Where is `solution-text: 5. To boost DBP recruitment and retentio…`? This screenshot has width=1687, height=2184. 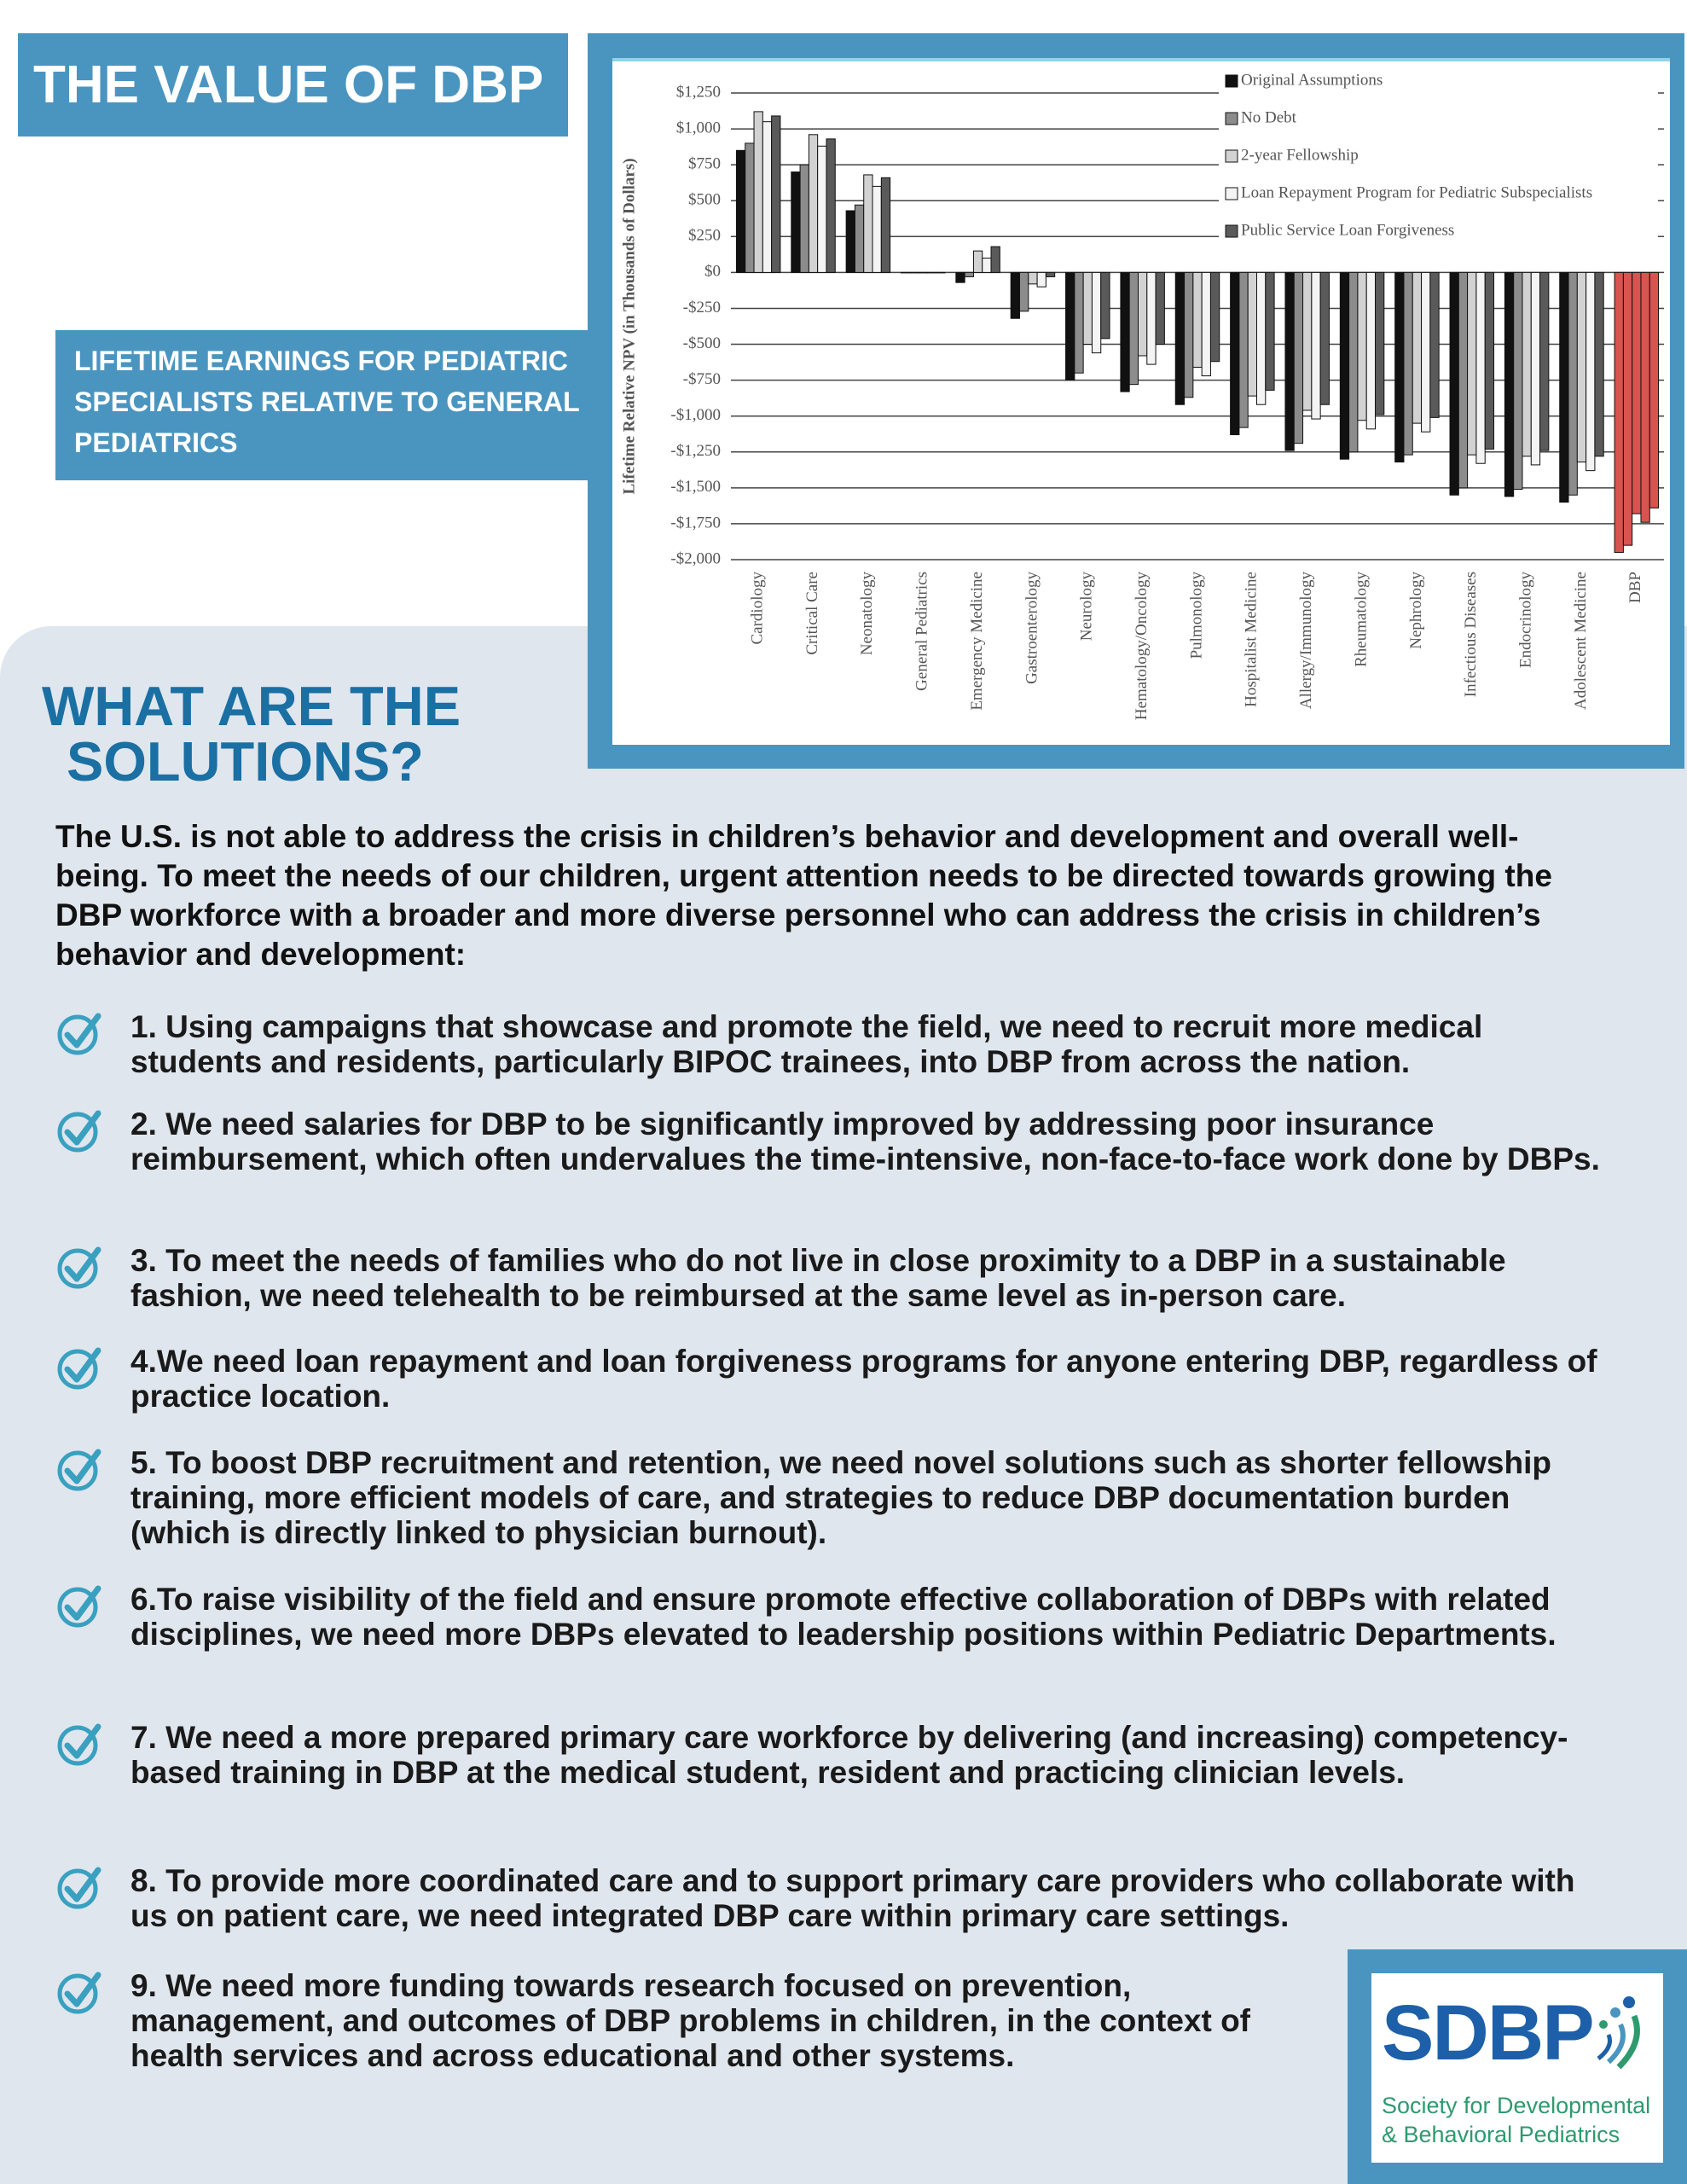
solution-text: 5. To boost DBP recruitment and retentio… is located at coordinates (840, 1497).